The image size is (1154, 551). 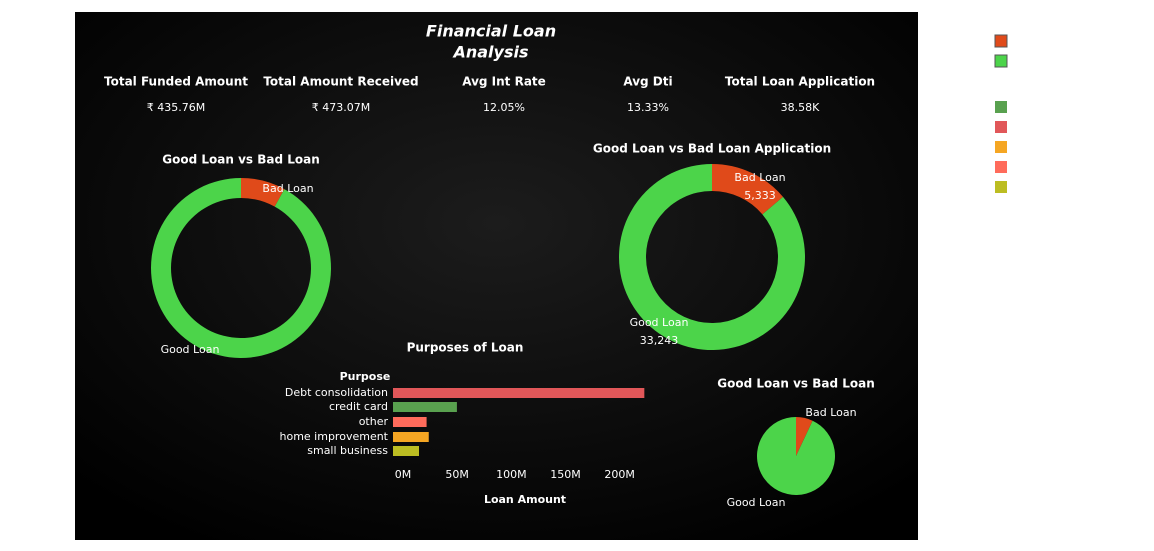 I want to click on x-tick-label: 150M, so click(x=565, y=474).